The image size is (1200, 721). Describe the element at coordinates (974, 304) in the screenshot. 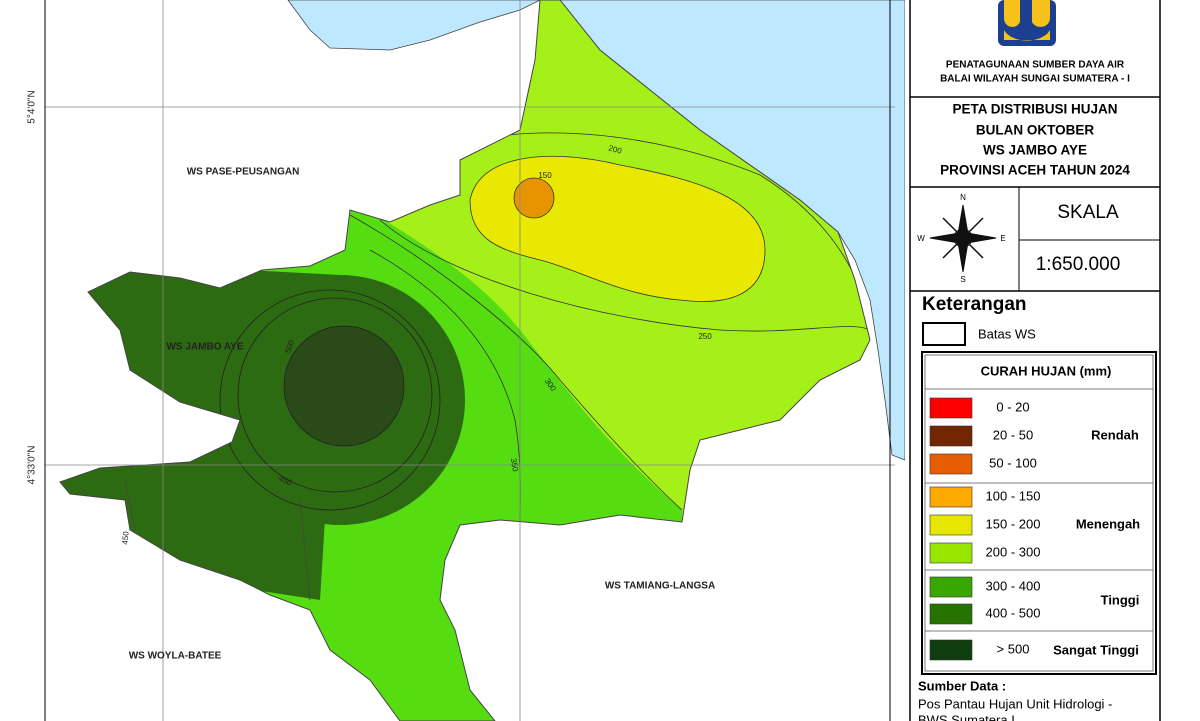

I see `legend-heading: Keterangan` at that location.